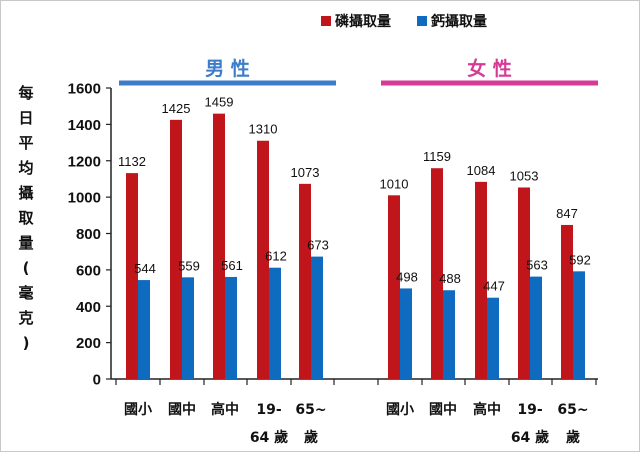 This screenshot has width=640, height=452. Describe the element at coordinates (232, 265) in the screenshot. I see `data-label-calcium: 561` at that location.